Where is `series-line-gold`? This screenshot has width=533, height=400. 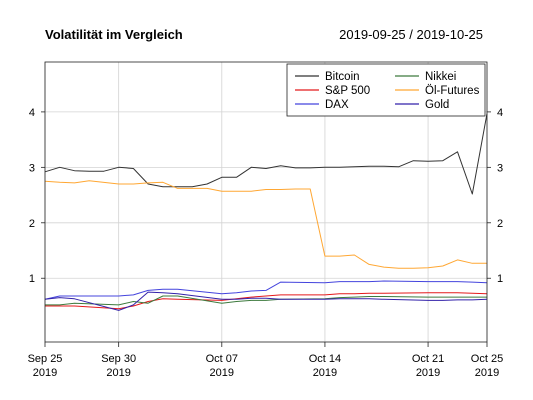
series-line-gold is located at coordinates (266, 301).